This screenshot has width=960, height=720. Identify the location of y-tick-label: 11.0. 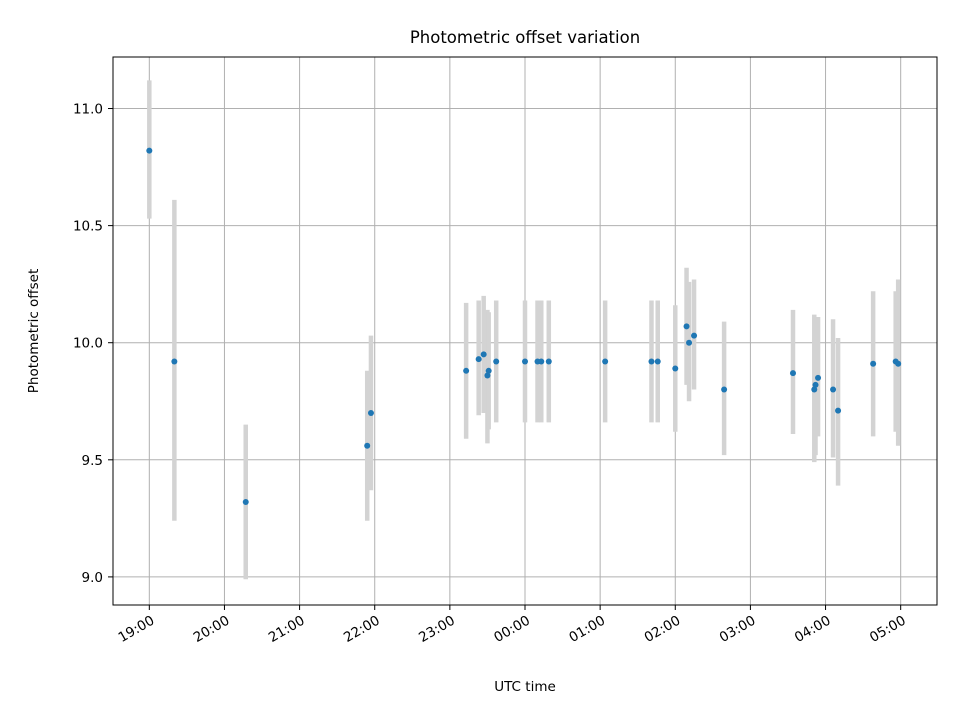
(88, 110).